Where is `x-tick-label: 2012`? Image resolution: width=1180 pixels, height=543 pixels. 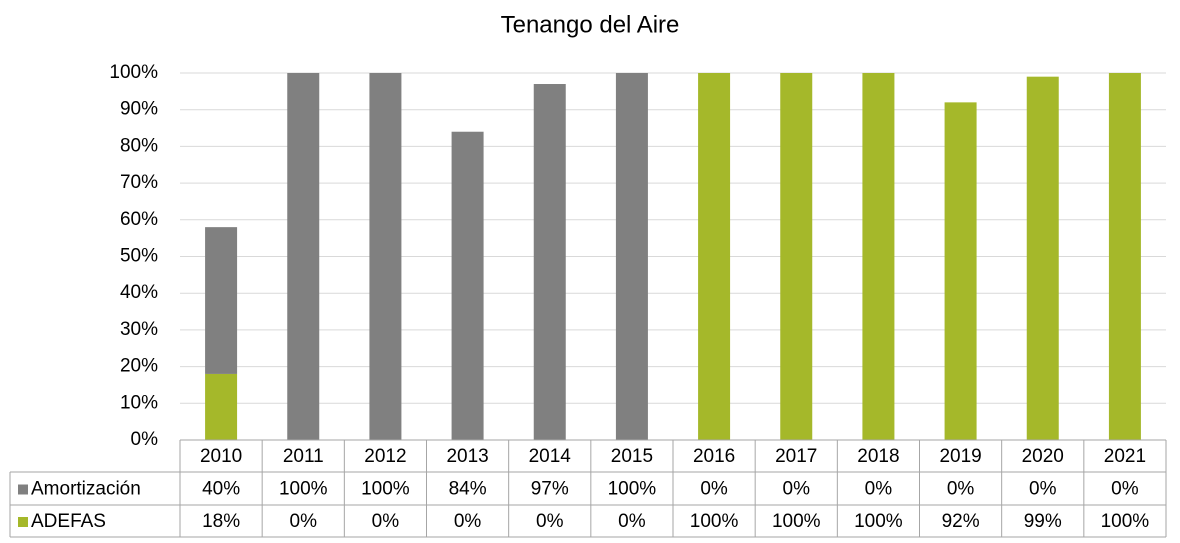
x-tick-label: 2012 is located at coordinates (385, 456).